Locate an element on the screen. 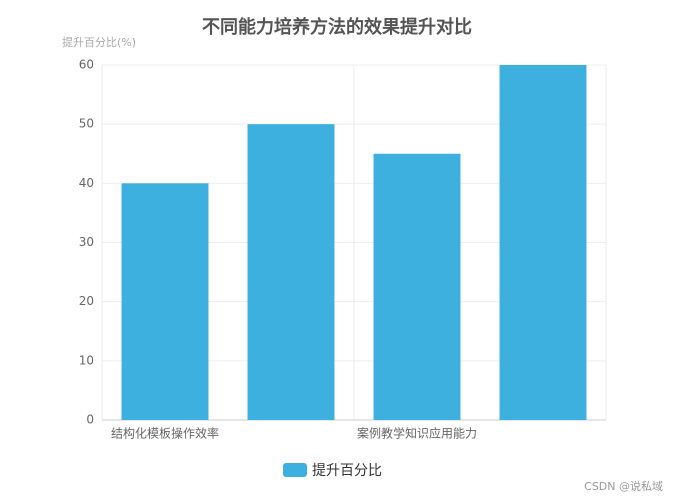 The width and height of the screenshot is (675, 504). legend-swatch is located at coordinates (295, 470).